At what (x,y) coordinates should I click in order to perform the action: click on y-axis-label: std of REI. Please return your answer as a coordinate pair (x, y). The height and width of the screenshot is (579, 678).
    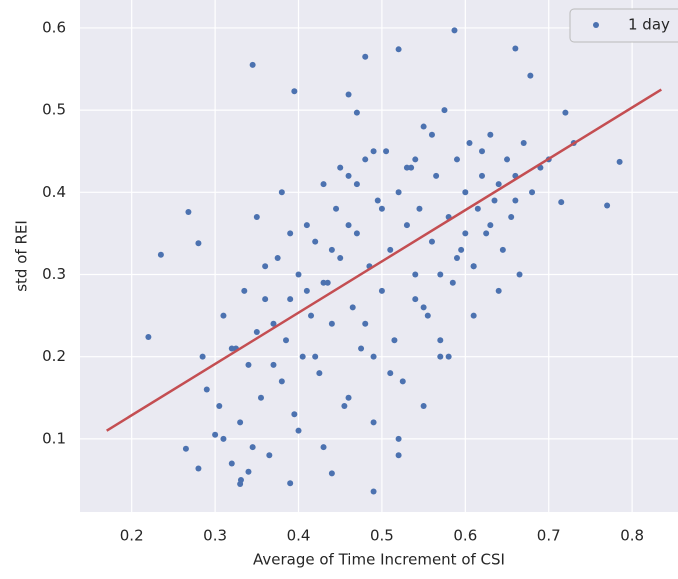
    Looking at the image, I should click on (22, 256).